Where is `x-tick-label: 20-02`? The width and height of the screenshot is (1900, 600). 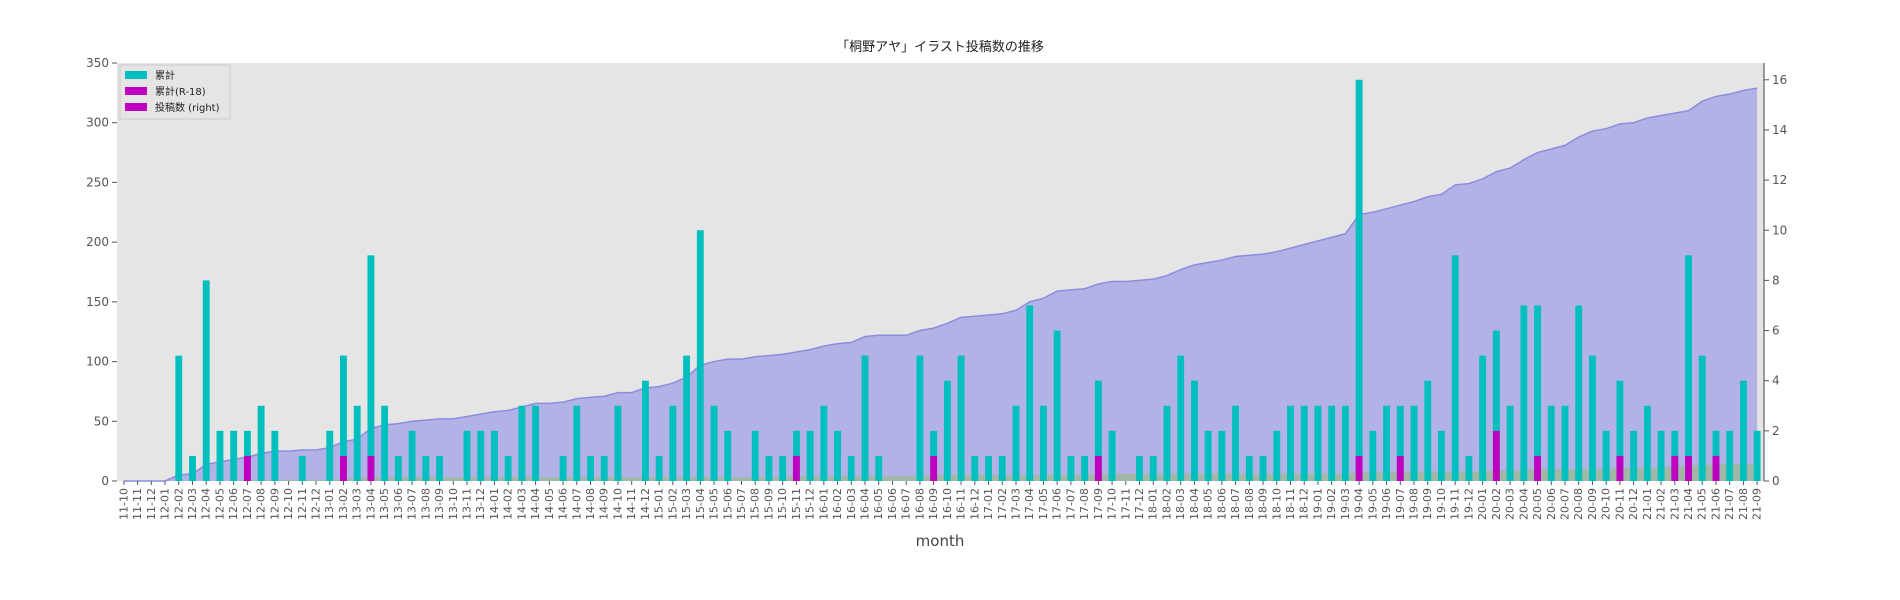 x-tick-label: 20-02 is located at coordinates (1496, 504).